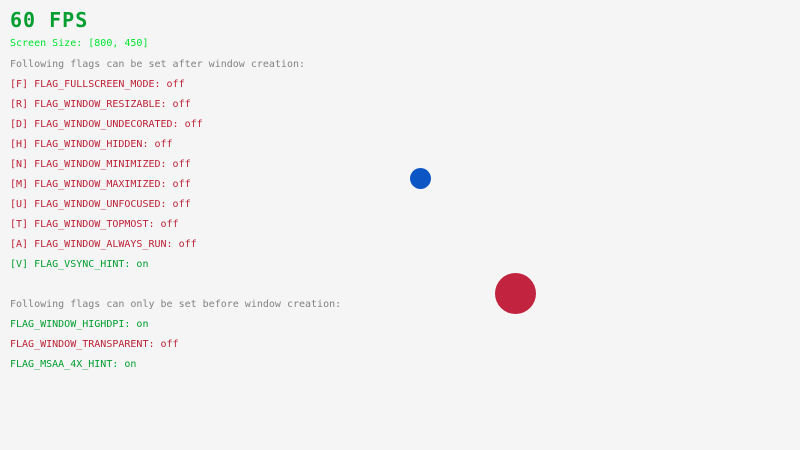  What do you see at coordinates (97, 84) in the screenshot?
I see `flag-row: [F] FLAG_FULLSCREEN_MODE: off` at bounding box center [97, 84].